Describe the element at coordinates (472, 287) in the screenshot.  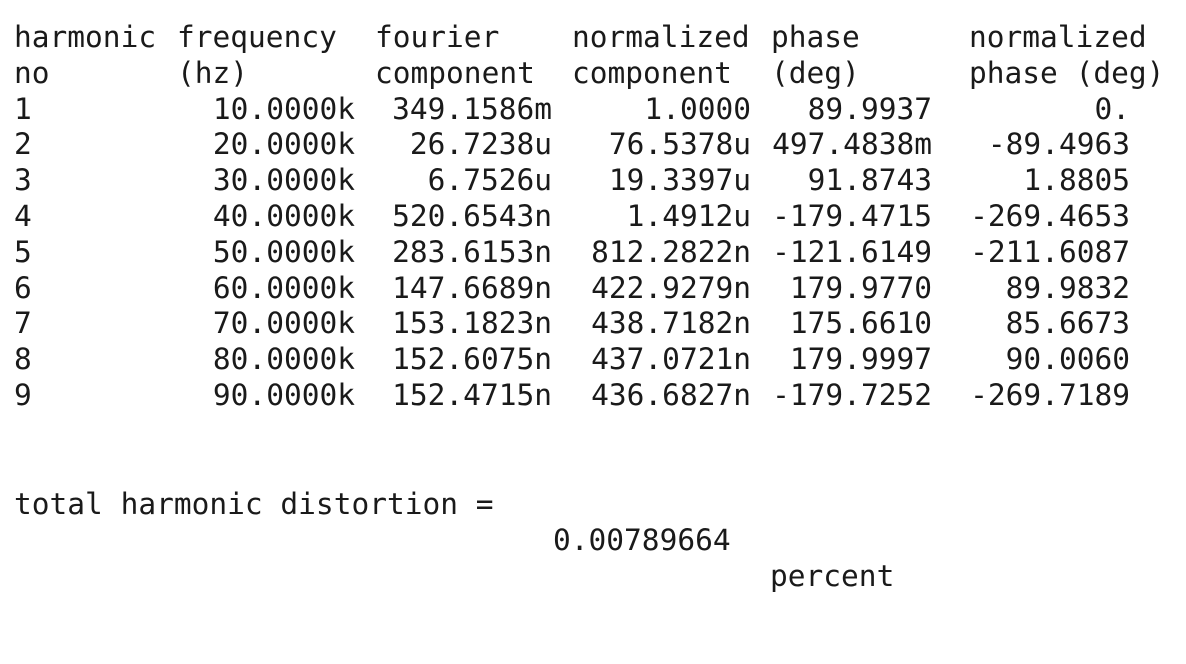
I see `fourier-component-value: 147.6689n` at that location.